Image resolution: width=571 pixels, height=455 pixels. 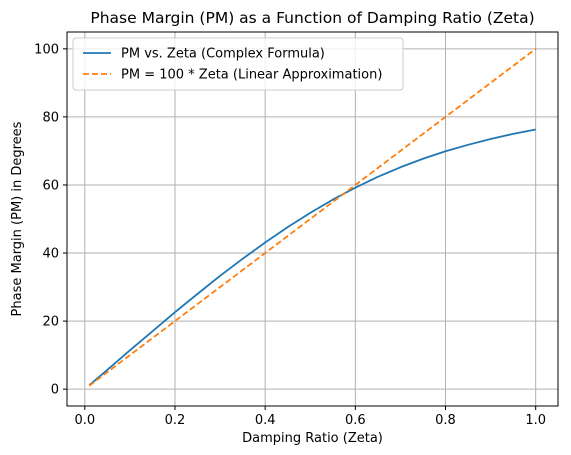 What do you see at coordinates (84, 420) in the screenshot?
I see `x-tick-label: 0.0` at bounding box center [84, 420].